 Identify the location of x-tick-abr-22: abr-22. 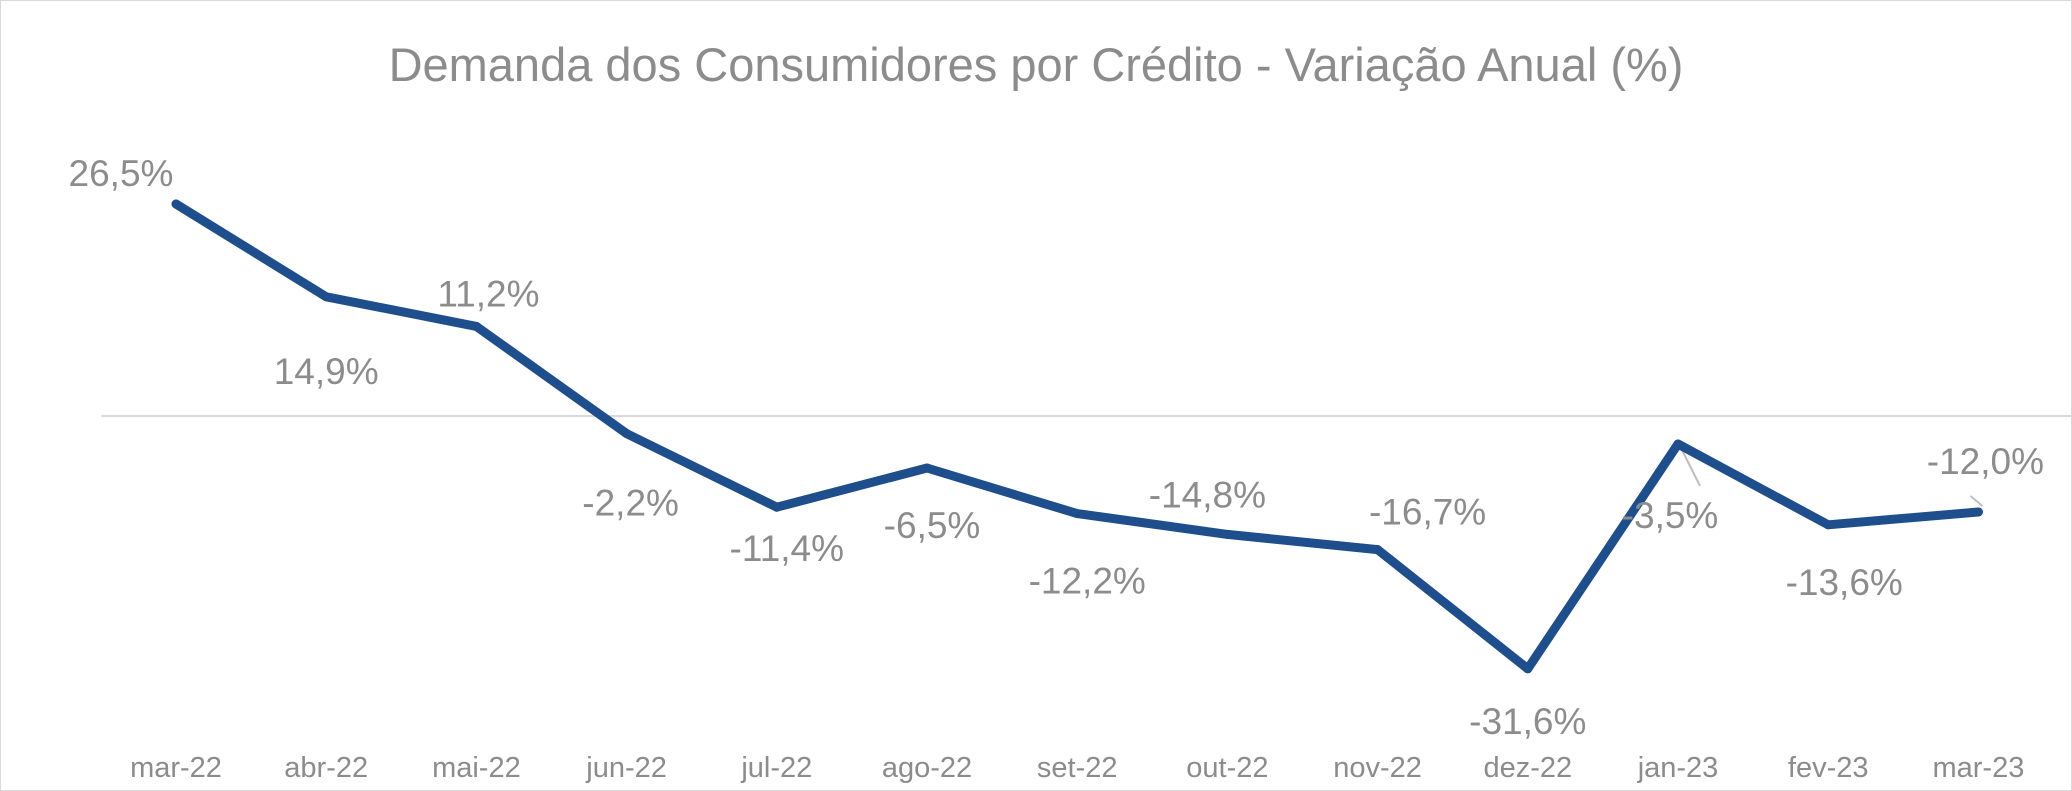
(326, 768).